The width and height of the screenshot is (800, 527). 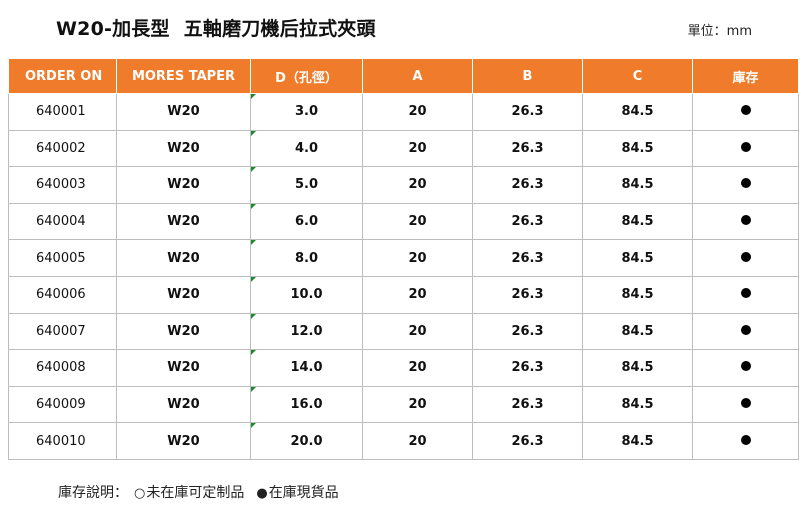 I want to click on table-row: 640004 W20 6.0 20 26.3 84.5, so click(x=403, y=221).